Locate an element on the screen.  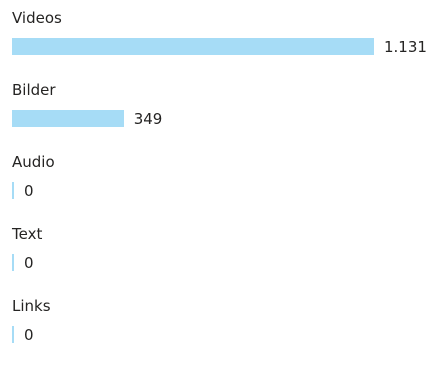
category-label-videos: Videos is located at coordinates (37, 18).